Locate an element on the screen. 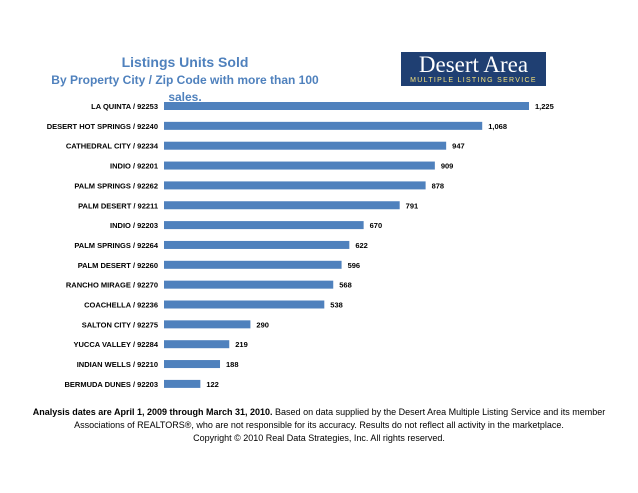 This screenshot has width=638, height=493. category-label: INDIAN WELLS / 92210 is located at coordinates (117, 364).